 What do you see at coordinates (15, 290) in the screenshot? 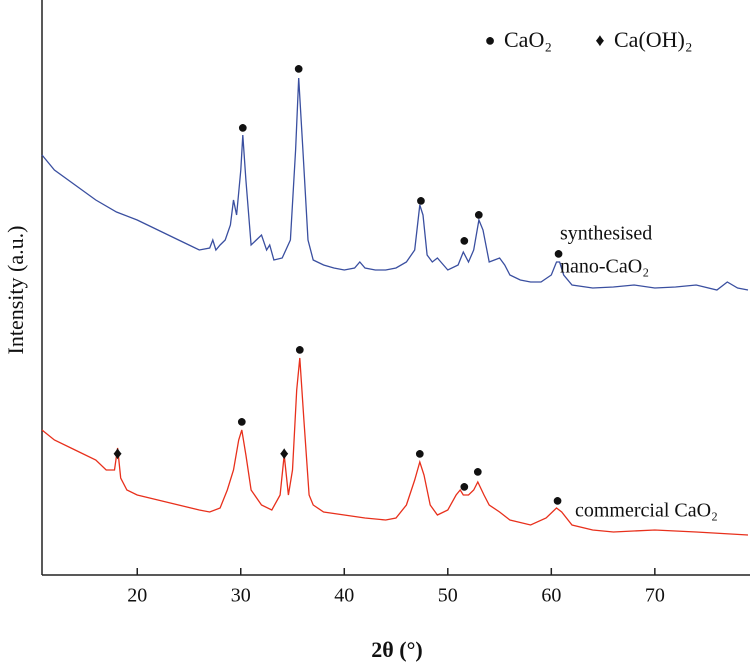
I see `y-axis-label: Intensity (a.u.)` at bounding box center [15, 290].